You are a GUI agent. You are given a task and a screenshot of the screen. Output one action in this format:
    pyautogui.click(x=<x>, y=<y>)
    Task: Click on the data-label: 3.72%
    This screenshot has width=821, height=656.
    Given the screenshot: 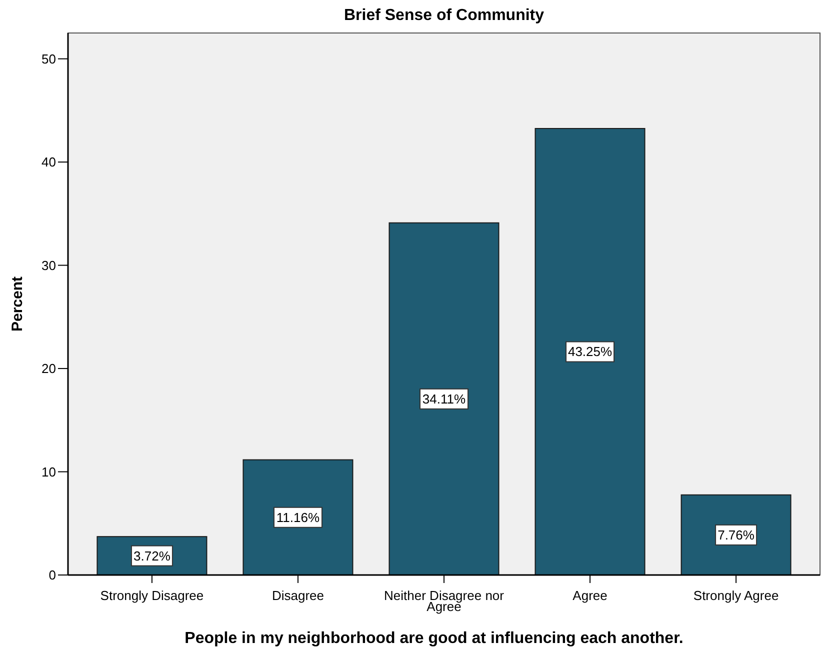 What is the action you would take?
    pyautogui.click(x=152, y=556)
    